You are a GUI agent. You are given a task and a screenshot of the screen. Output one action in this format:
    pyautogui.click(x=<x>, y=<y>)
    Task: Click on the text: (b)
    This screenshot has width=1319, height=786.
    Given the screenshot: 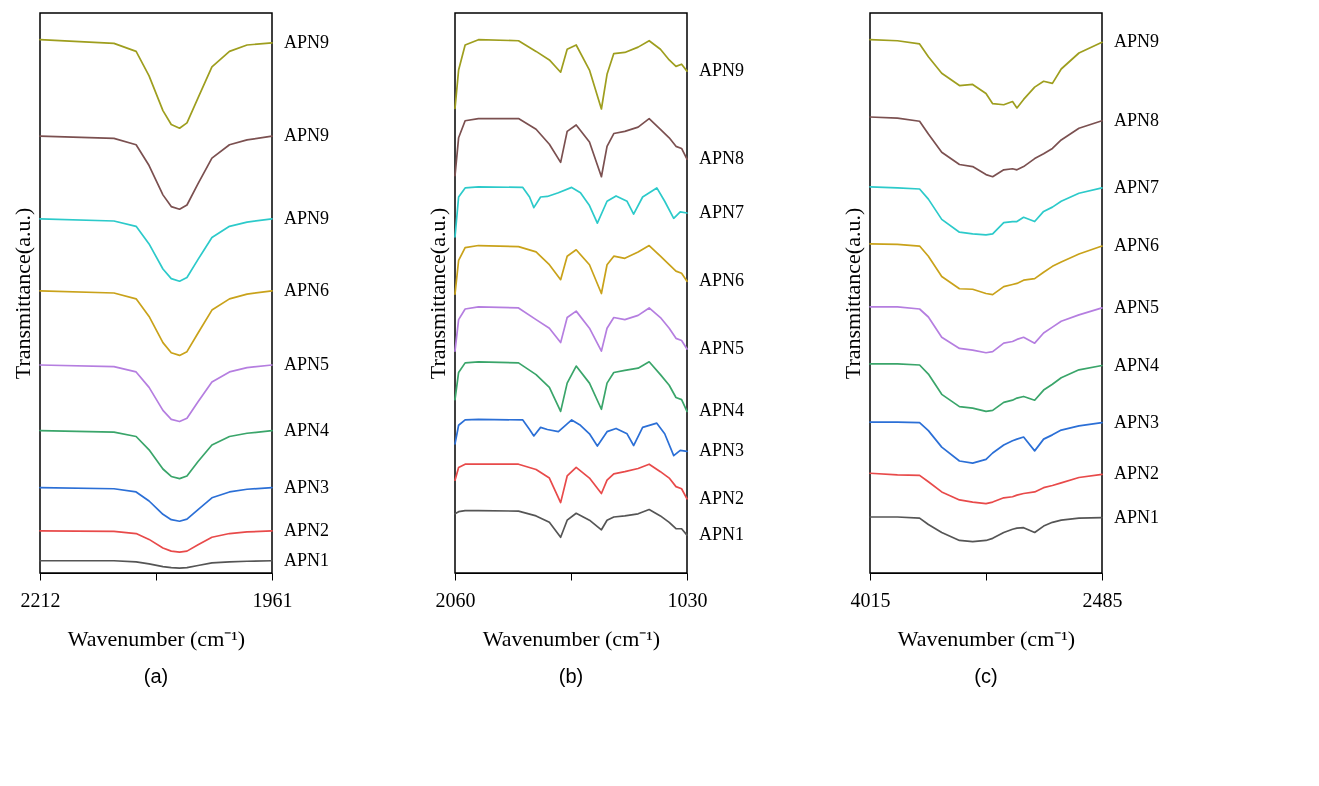 What is the action you would take?
    pyautogui.click(x=571, y=676)
    